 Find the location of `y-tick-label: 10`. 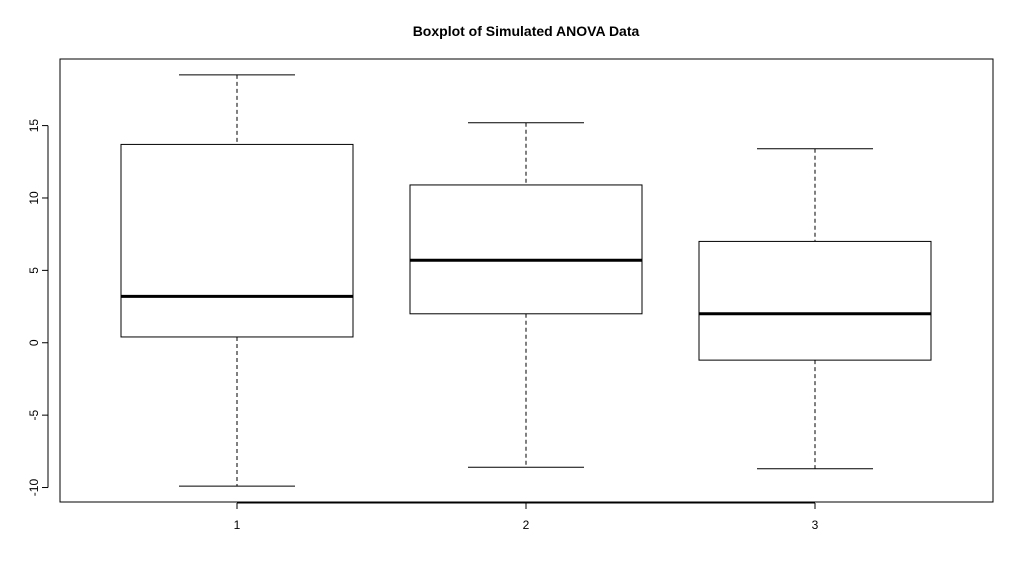

y-tick-label: 10 is located at coordinates (34, 198).